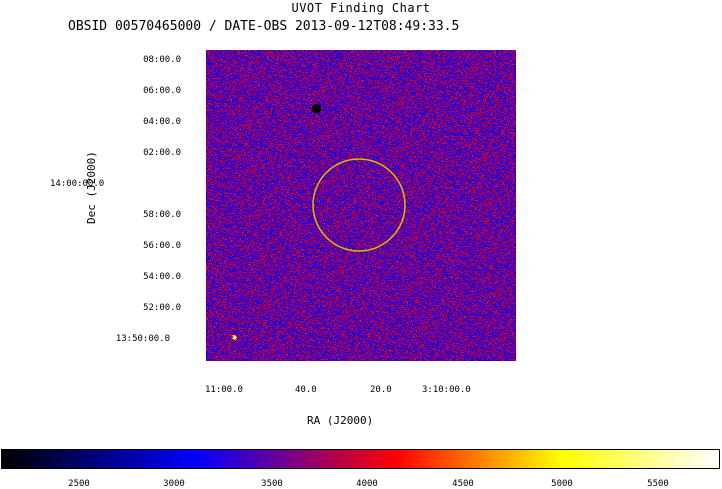 This screenshot has height=489, width=722. I want to click on dec-tick-label: 06:00.0, so click(162, 91).